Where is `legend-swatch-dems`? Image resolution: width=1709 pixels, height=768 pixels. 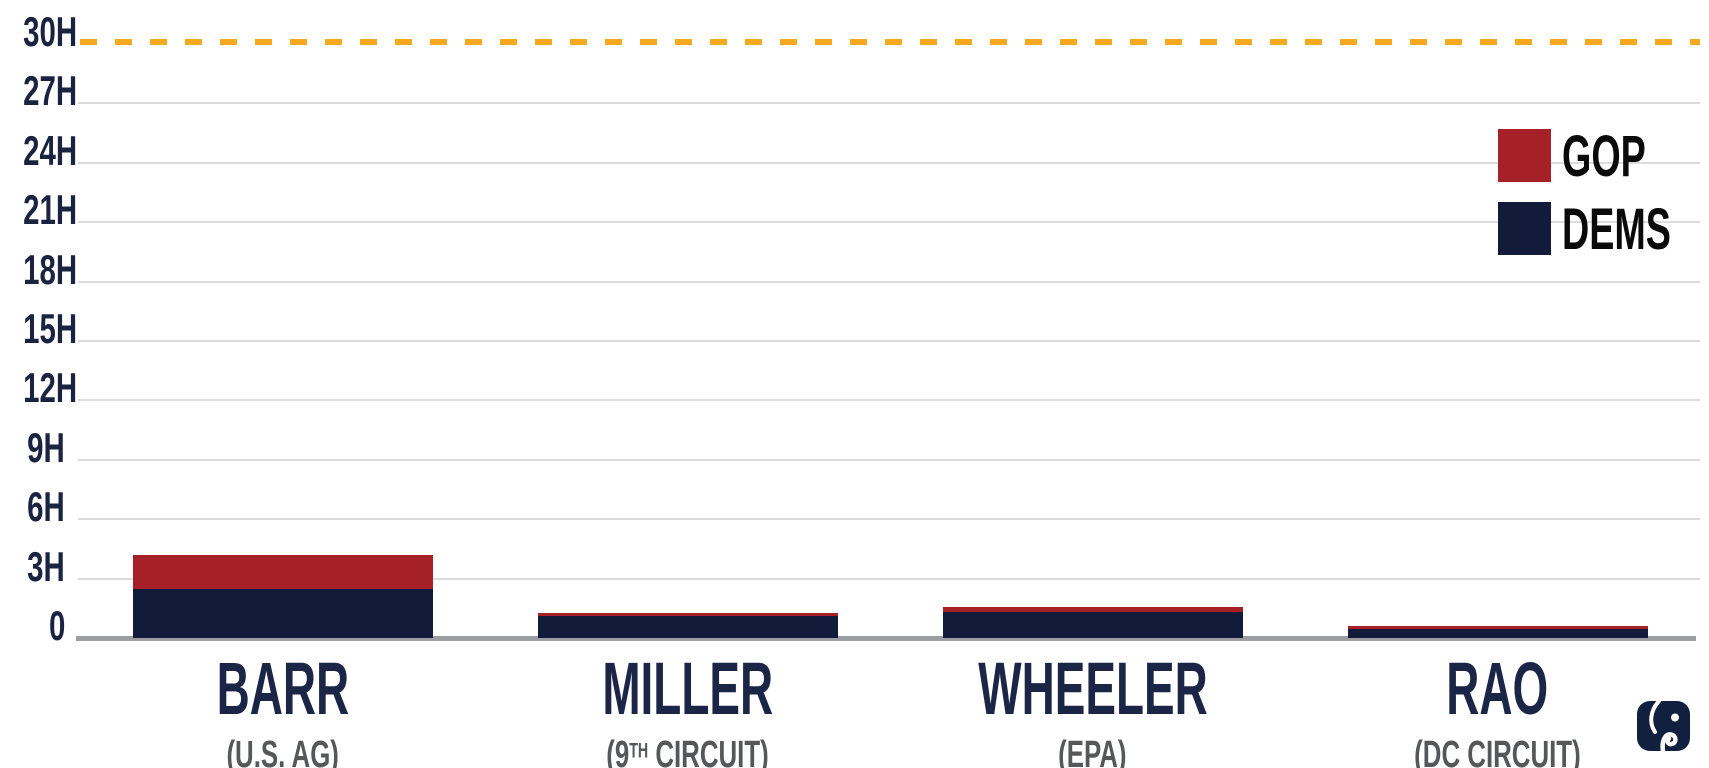 legend-swatch-dems is located at coordinates (1524, 228).